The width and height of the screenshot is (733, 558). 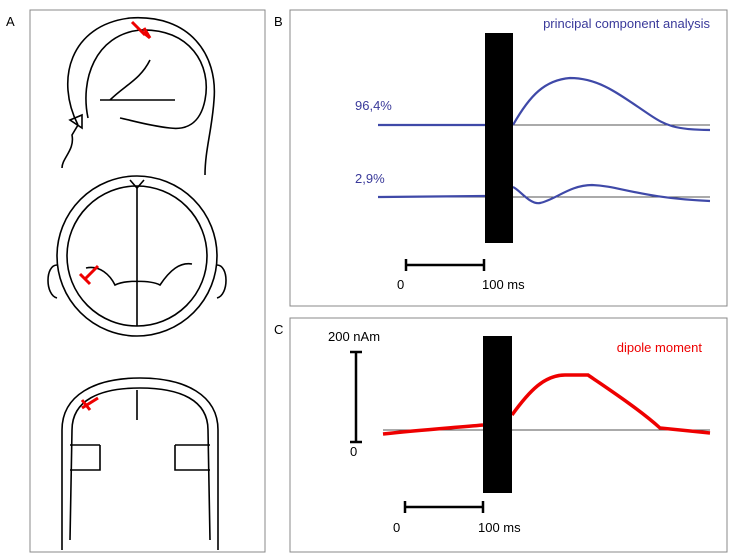 What do you see at coordinates (626, 23) in the screenshot?
I see `panel-title: principal component analysis` at bounding box center [626, 23].